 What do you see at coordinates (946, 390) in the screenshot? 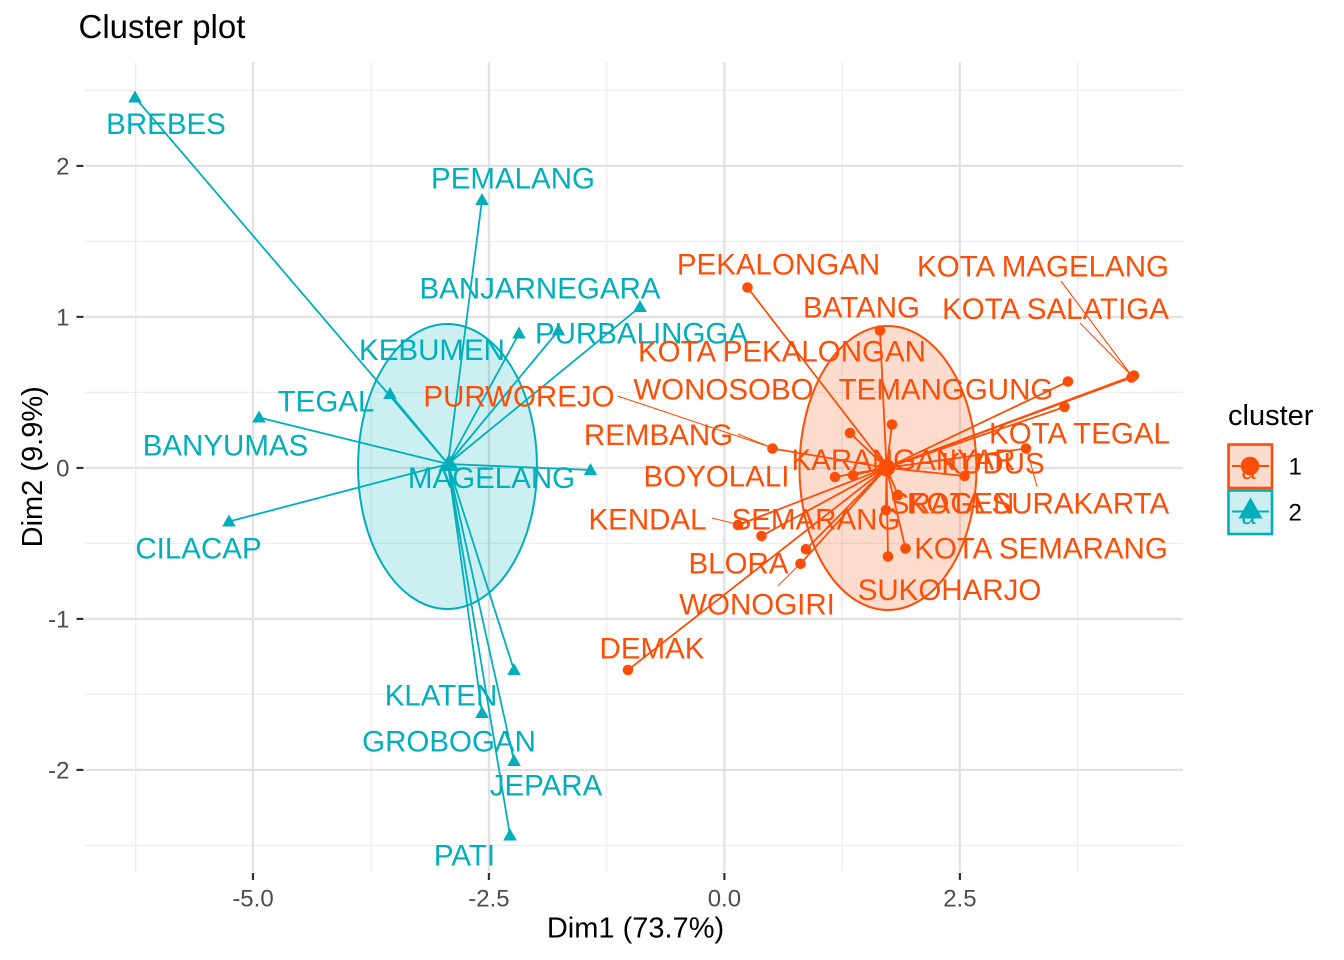
I see `svg-text: TEMANGGUNG` at bounding box center [946, 390].